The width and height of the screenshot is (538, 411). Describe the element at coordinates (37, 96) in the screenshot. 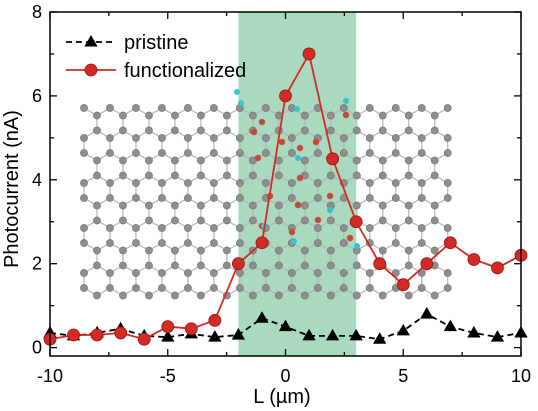

I see `y-tick-label: 6` at that location.